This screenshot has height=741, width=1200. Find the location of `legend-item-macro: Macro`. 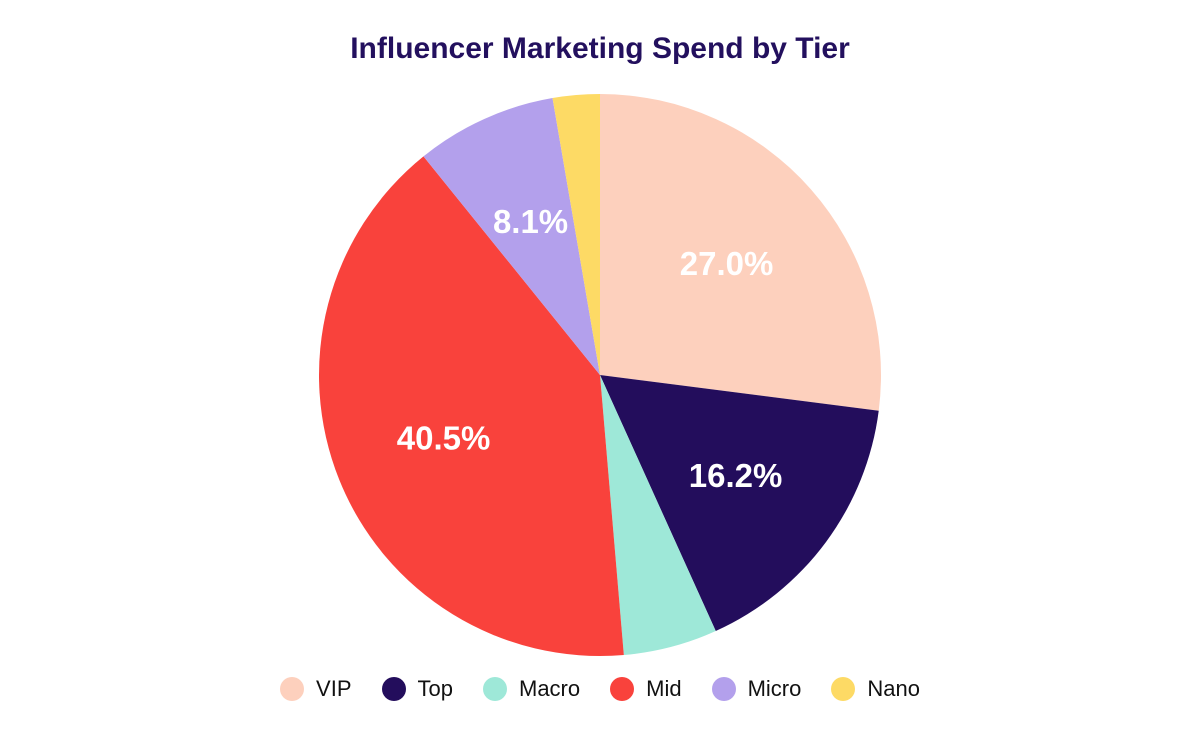

legend-item-macro: Macro is located at coordinates (531, 689).